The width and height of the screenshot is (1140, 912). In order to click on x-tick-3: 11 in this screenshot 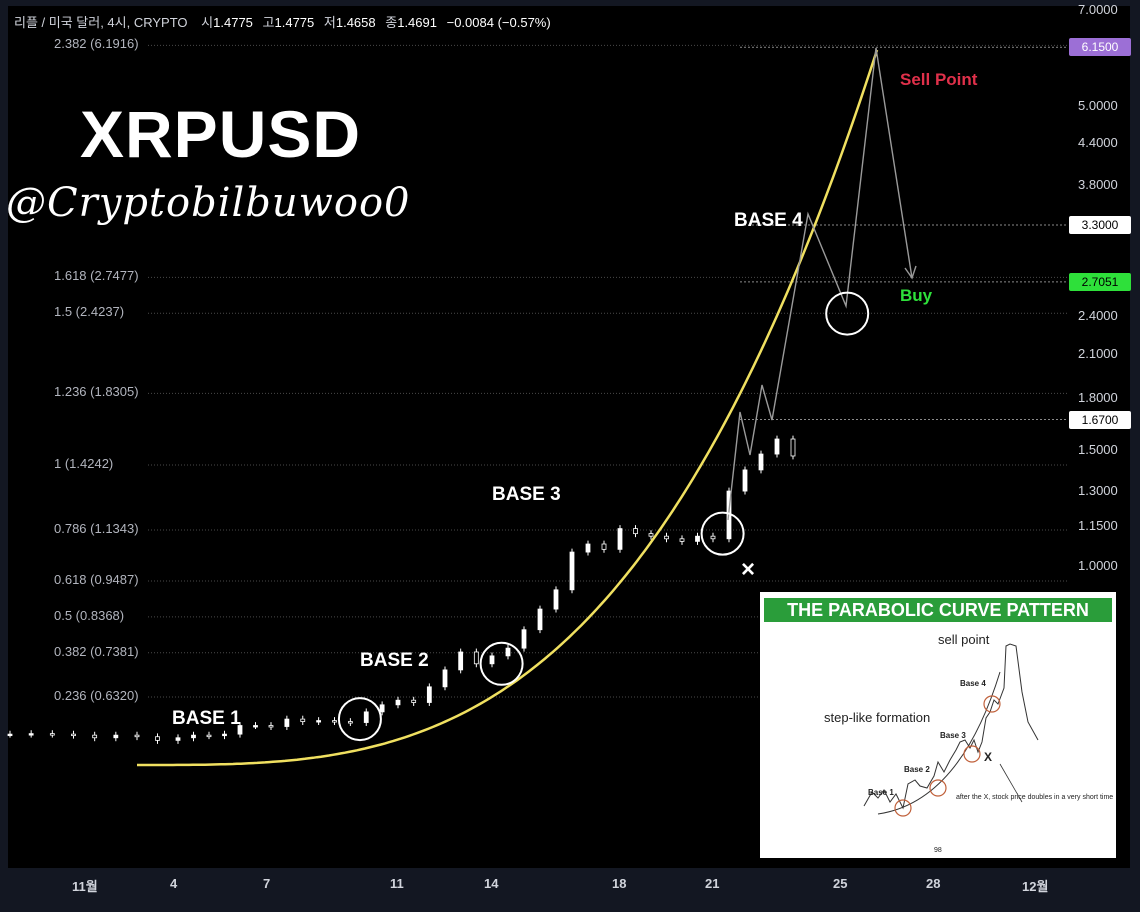, I will do `click(397, 883)`.